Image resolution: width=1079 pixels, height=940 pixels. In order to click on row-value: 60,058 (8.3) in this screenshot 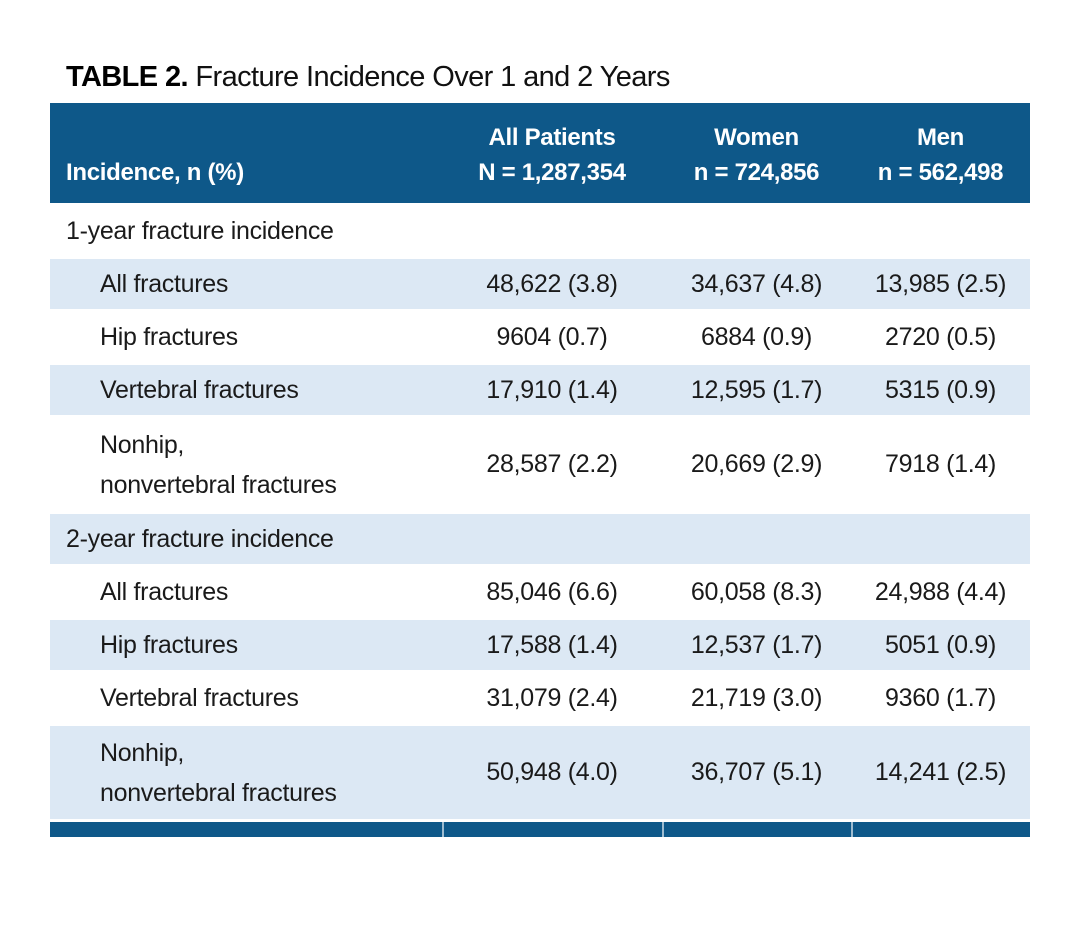, I will do `click(756, 591)`.